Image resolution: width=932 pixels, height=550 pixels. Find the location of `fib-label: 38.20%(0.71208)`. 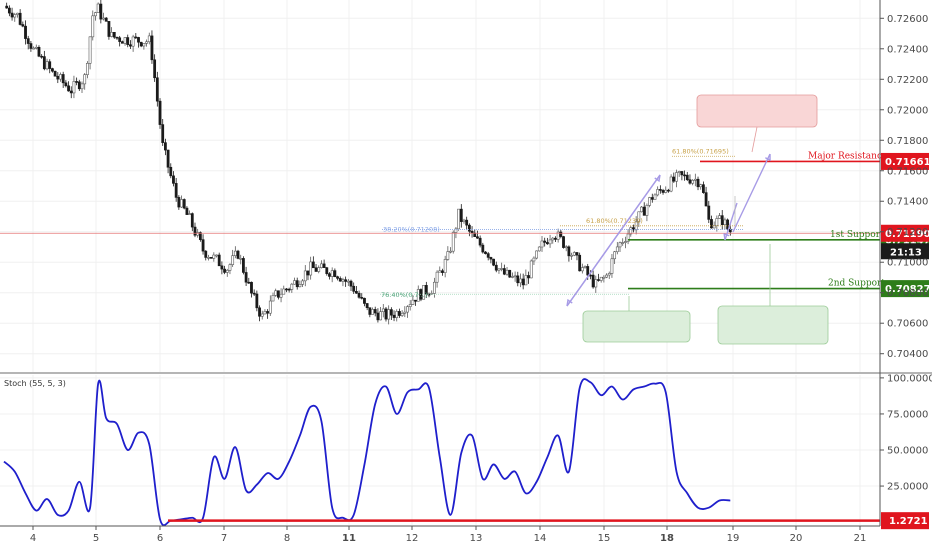

fib-label: 38.20%(0.71208) is located at coordinates (411, 230).